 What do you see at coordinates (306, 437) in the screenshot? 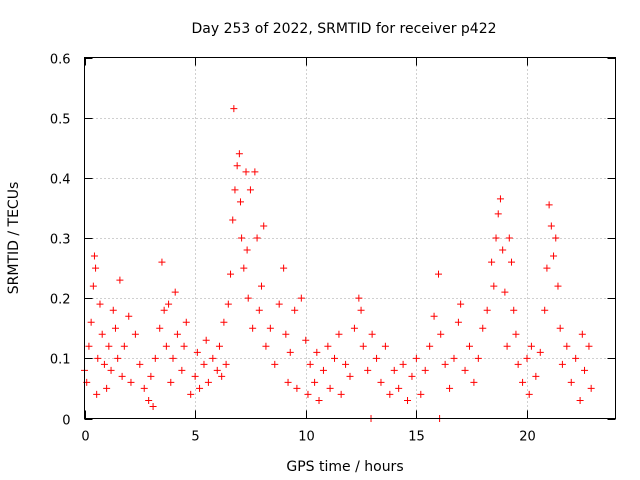
I see `x-tick-label: 10` at bounding box center [306, 437].